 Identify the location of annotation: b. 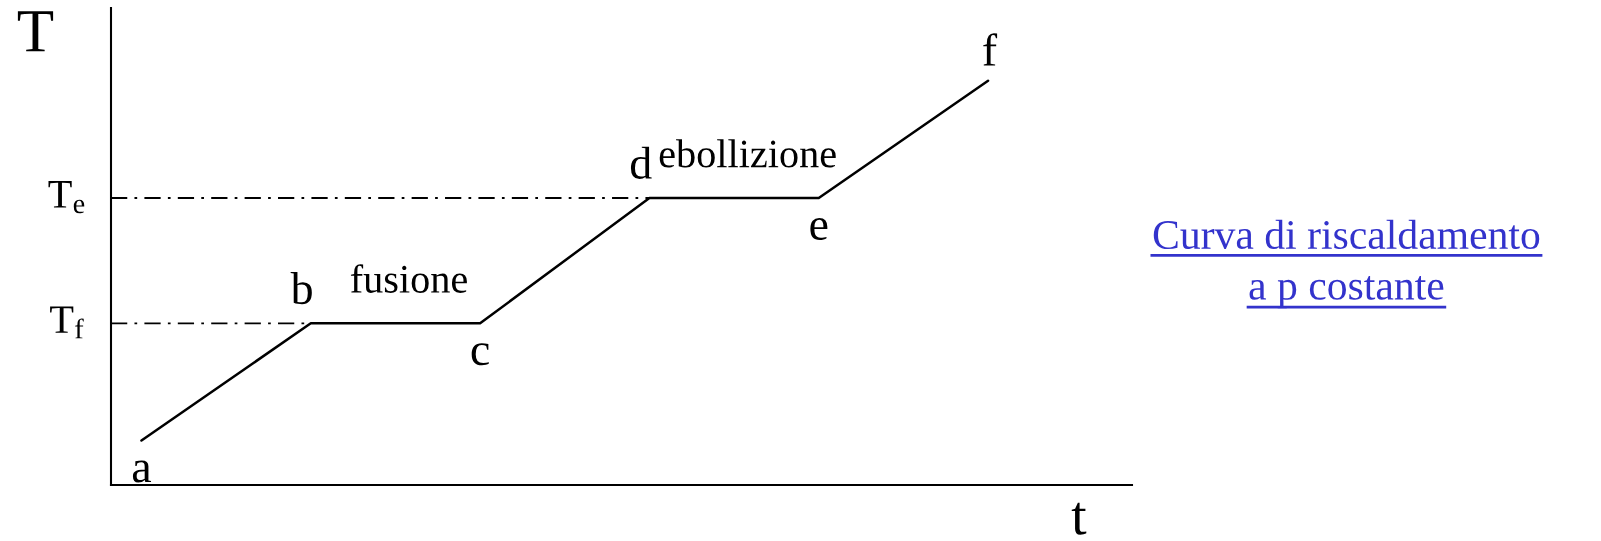
(301, 288).